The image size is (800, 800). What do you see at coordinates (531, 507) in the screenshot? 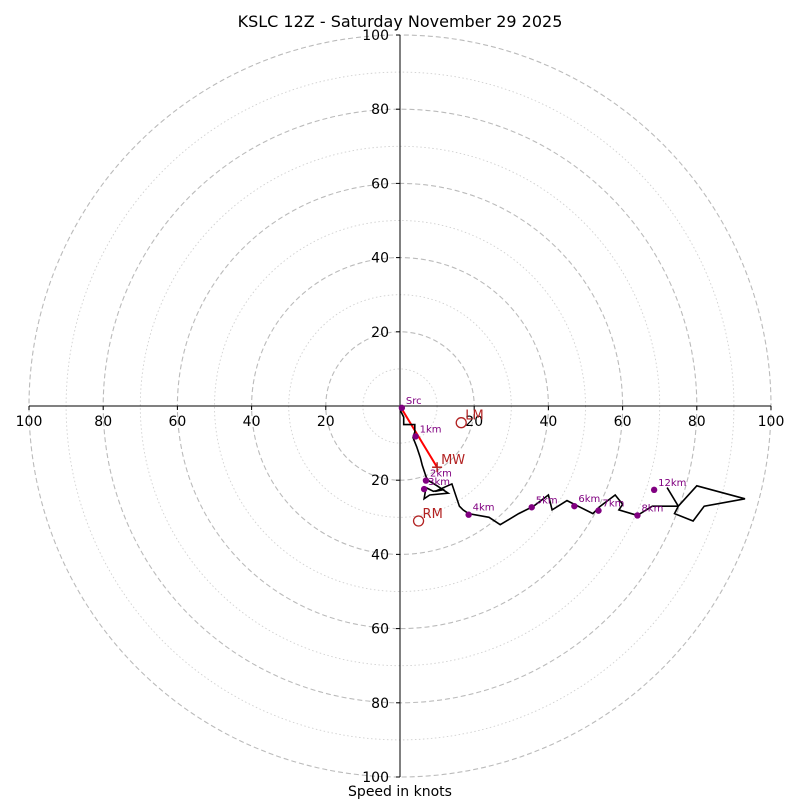
I see `height-marker-5km` at bounding box center [531, 507].